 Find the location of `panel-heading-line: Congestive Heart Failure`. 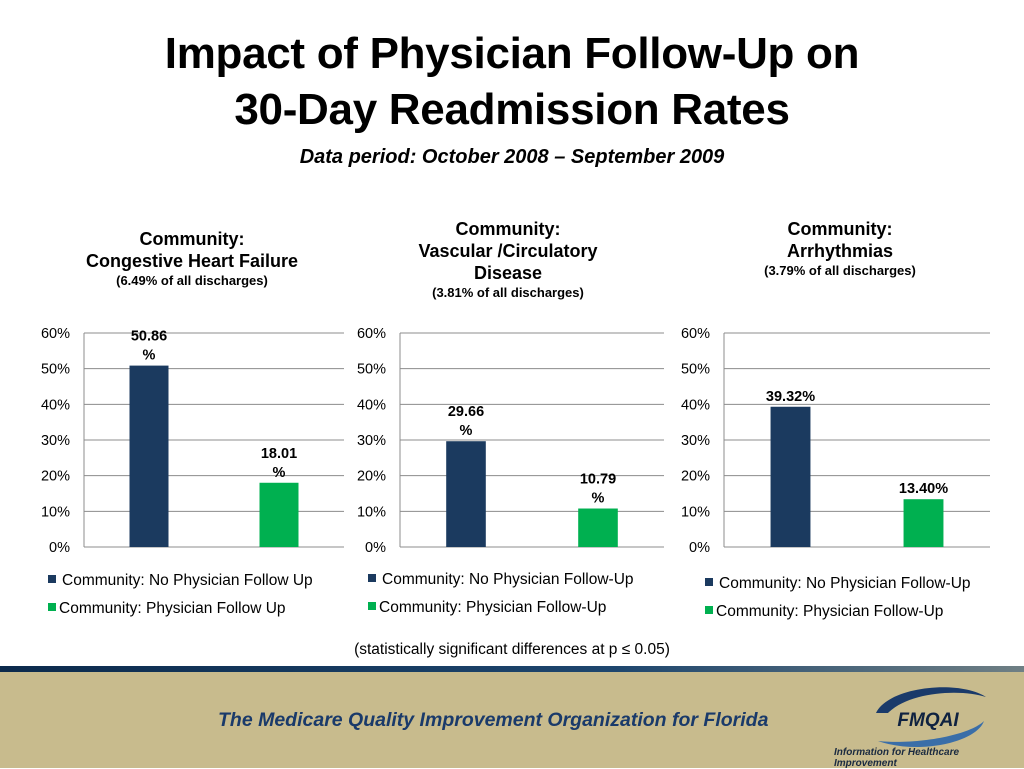

panel-heading-line: Congestive Heart Failure is located at coordinates (192, 261).